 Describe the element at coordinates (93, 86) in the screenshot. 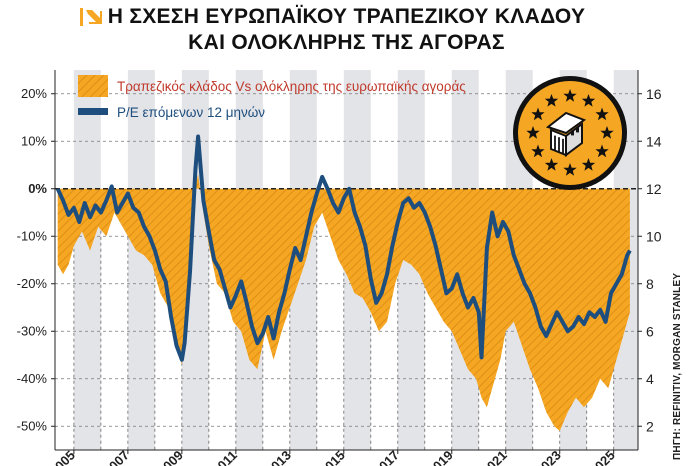

I see `legend-swatch-area` at that location.